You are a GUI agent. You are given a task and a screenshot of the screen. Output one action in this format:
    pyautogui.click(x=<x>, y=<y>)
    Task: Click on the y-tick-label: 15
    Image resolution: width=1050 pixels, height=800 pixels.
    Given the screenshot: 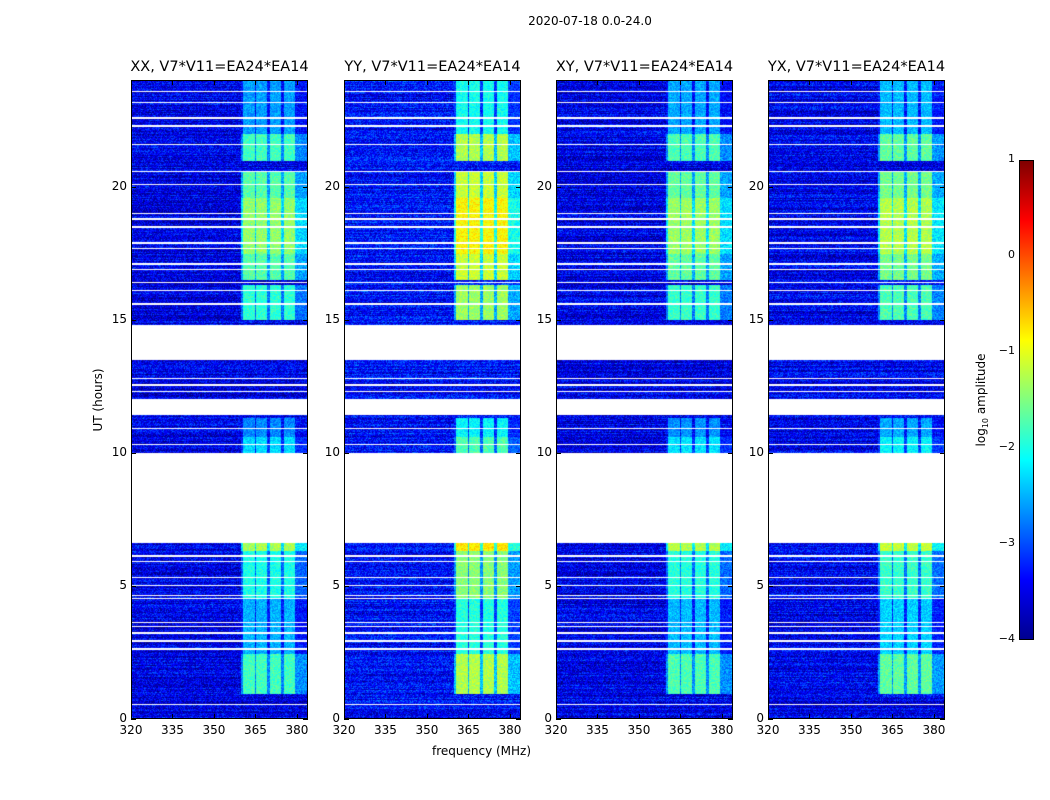 What is the action you would take?
    pyautogui.click(x=544, y=318)
    